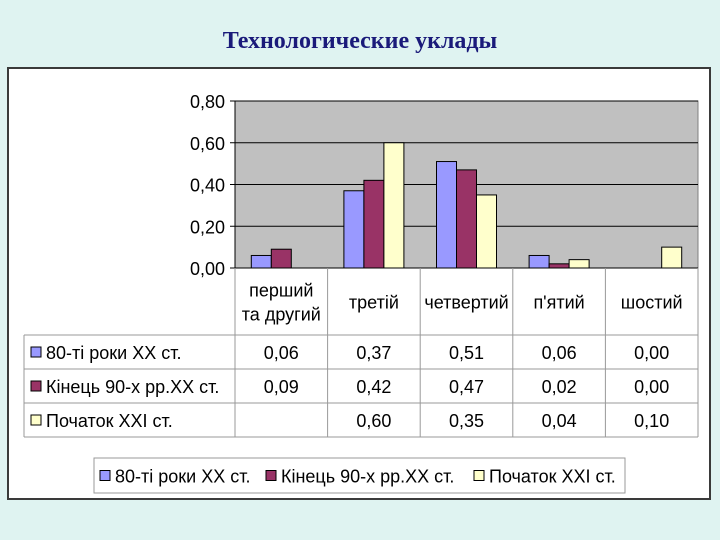  Describe the element at coordinates (466, 303) in the screenshot. I see `category-label: четвертий` at that location.